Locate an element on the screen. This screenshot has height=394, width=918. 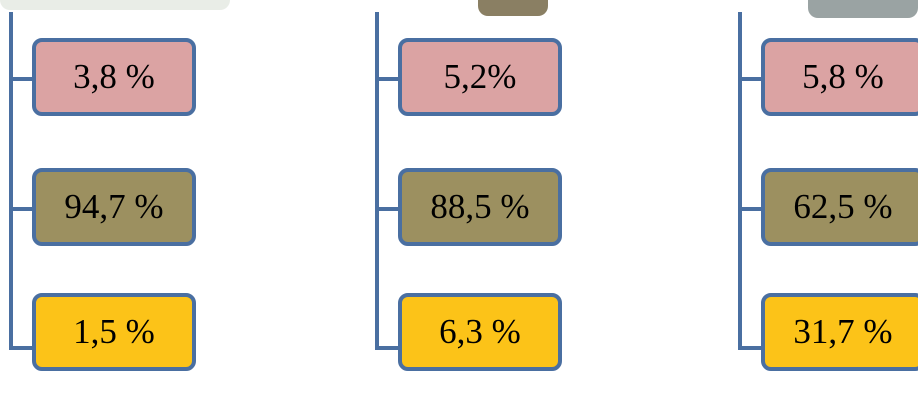
value-box-row1: 3,8 % is located at coordinates (114, 77).